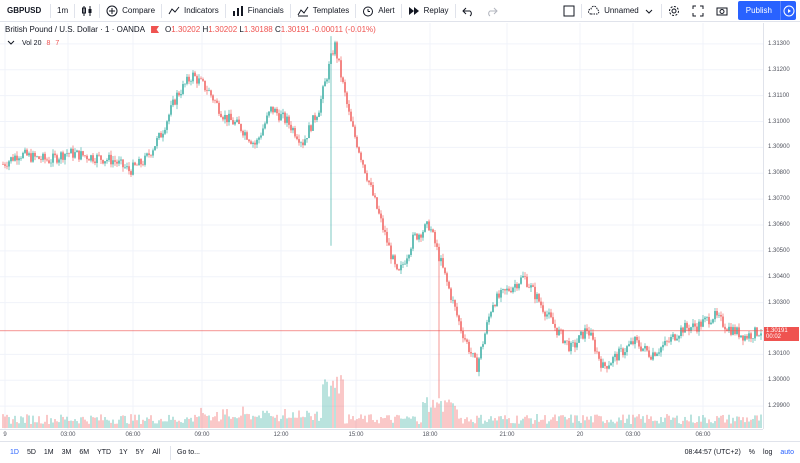  What do you see at coordinates (66, 452) in the screenshot?
I see `range-3m: 3M` at bounding box center [66, 452].